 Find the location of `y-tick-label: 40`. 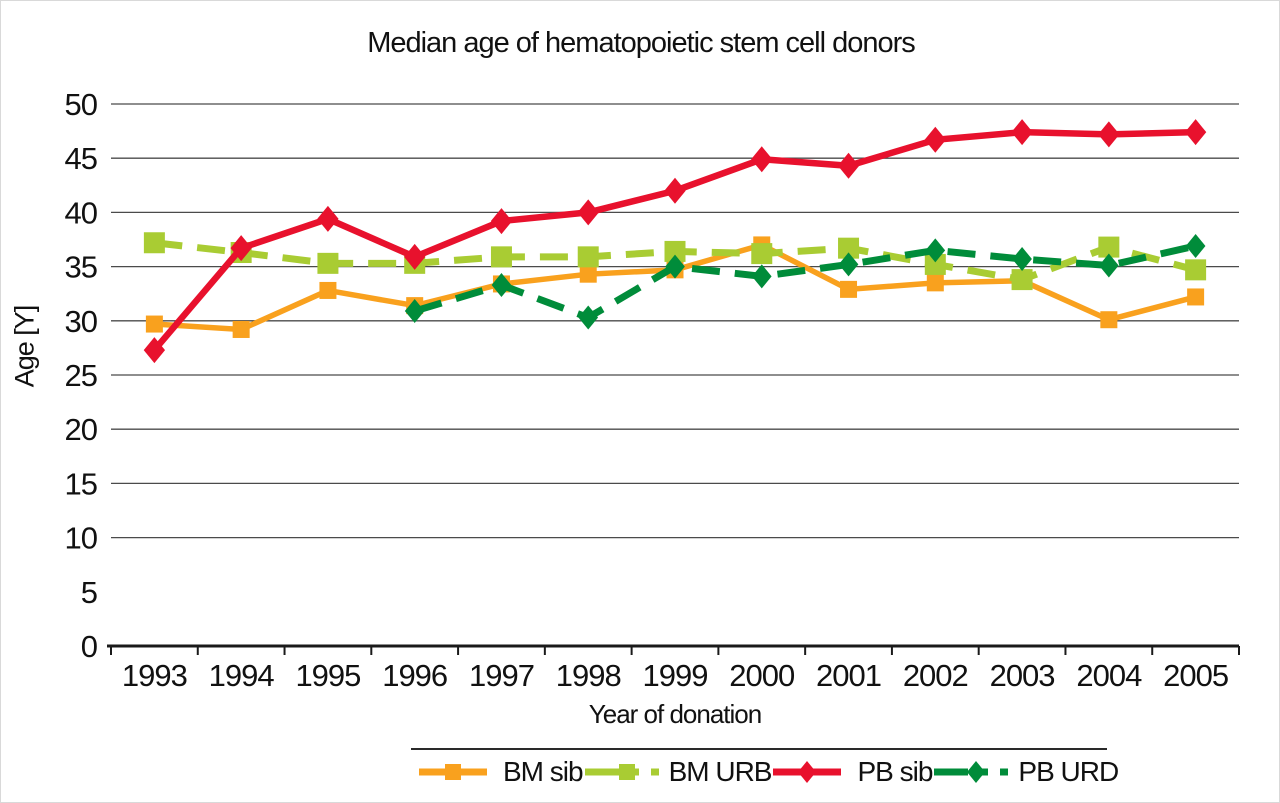

y-tick-label: 40 is located at coordinates (81, 212).